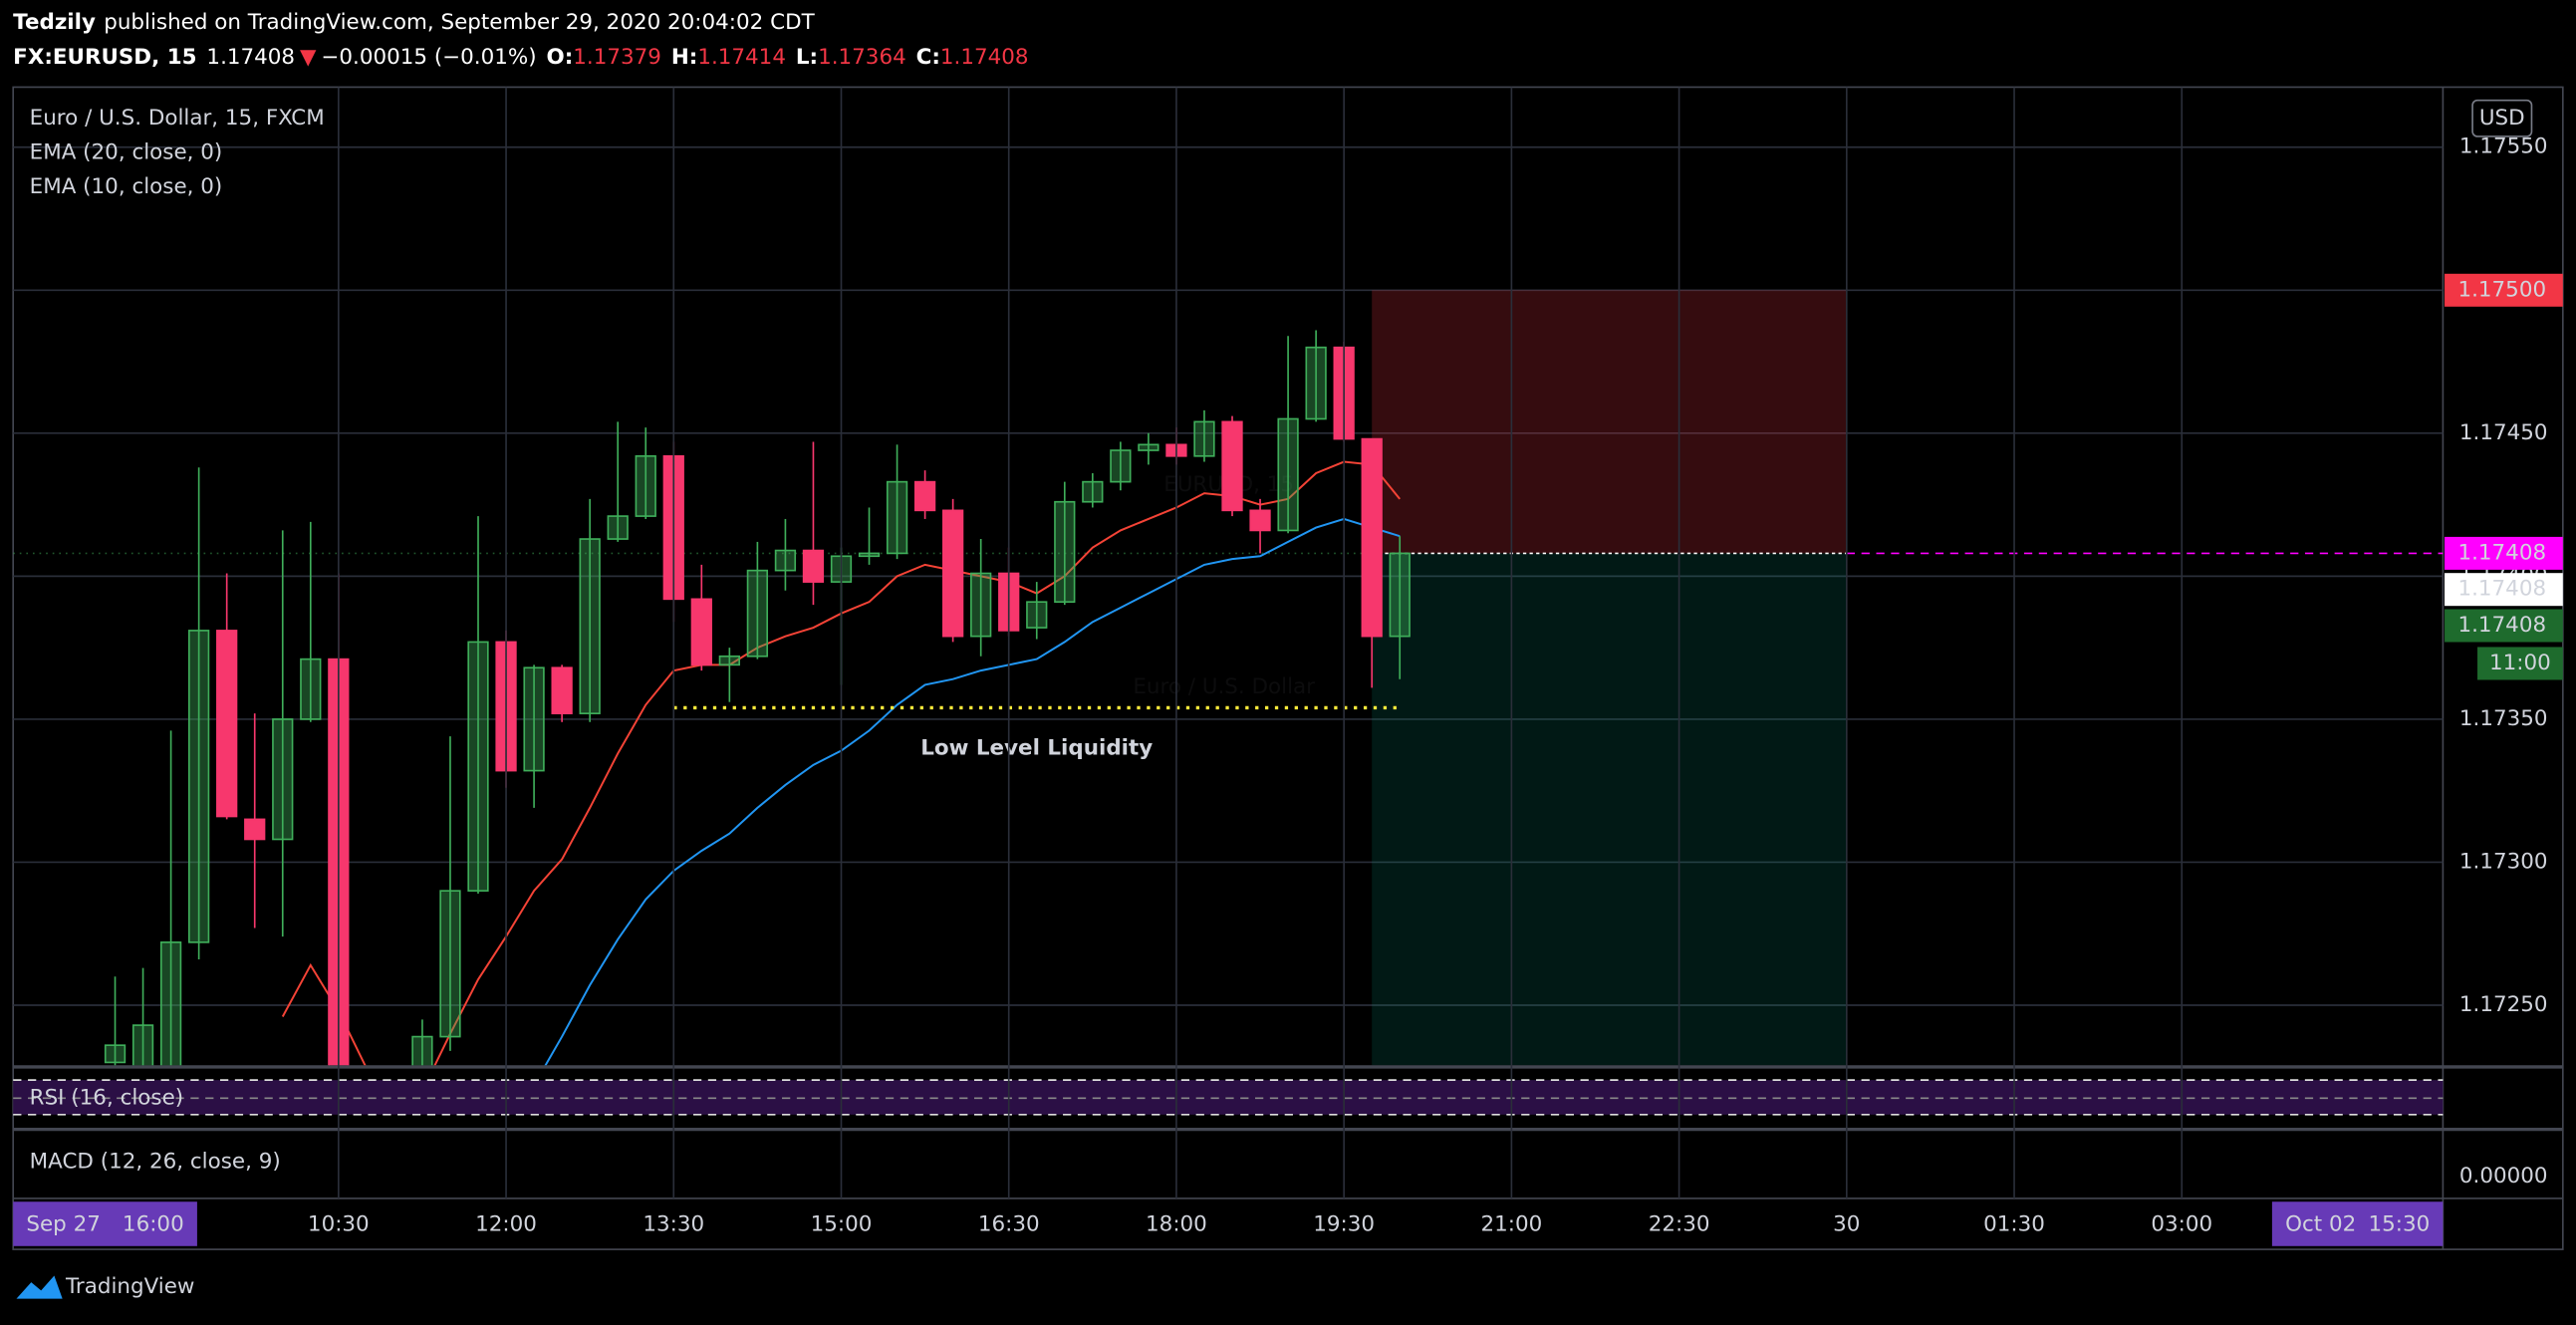 Image resolution: width=2576 pixels, height=1325 pixels. Describe the element at coordinates (1511, 1223) in the screenshot. I see `x-tick-label: 21:00` at that location.